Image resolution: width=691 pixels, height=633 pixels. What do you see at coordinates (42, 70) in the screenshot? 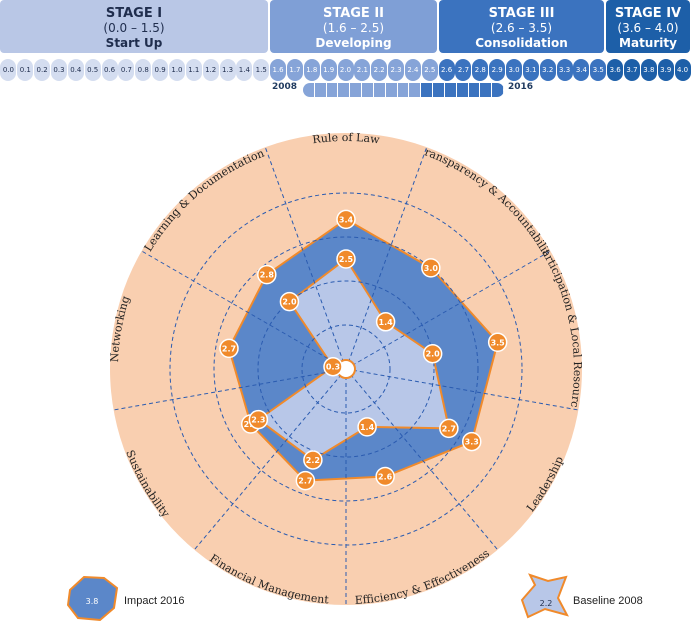
I see `scale-tick: 0.2` at bounding box center [42, 70].